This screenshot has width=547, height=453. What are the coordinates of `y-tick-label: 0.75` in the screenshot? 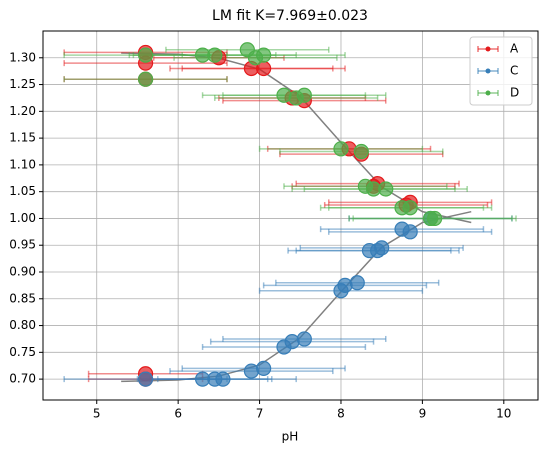 It's located at (22, 352).